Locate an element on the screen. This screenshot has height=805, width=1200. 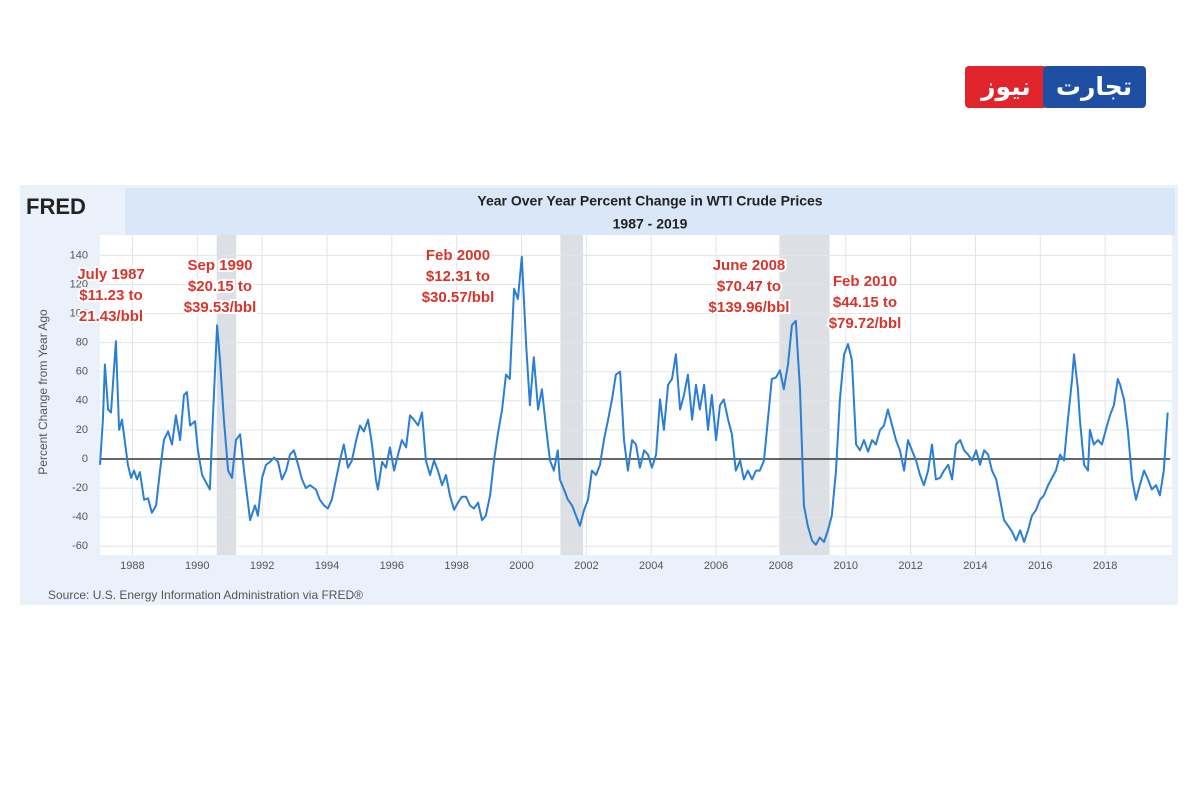
x-tick-label: 2006 is located at coordinates (716, 566).